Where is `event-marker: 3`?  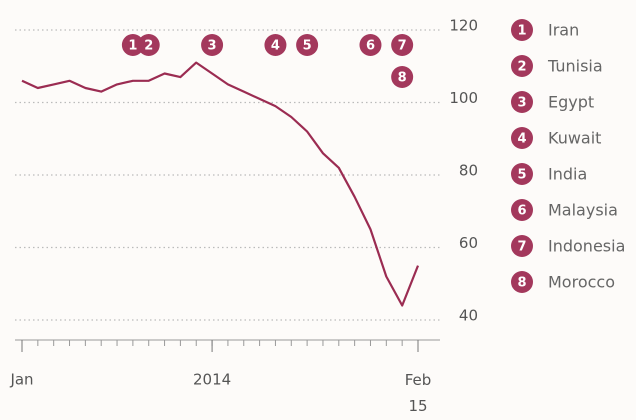
event-marker: 3 is located at coordinates (212, 45).